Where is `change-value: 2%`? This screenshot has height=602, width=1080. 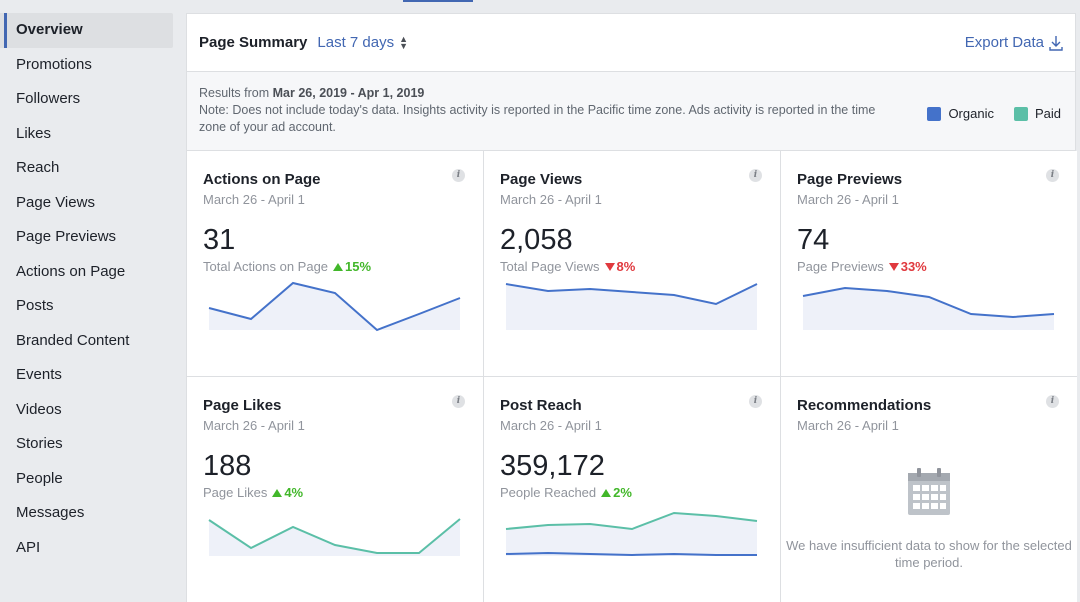
change-value: 2% is located at coordinates (622, 492).